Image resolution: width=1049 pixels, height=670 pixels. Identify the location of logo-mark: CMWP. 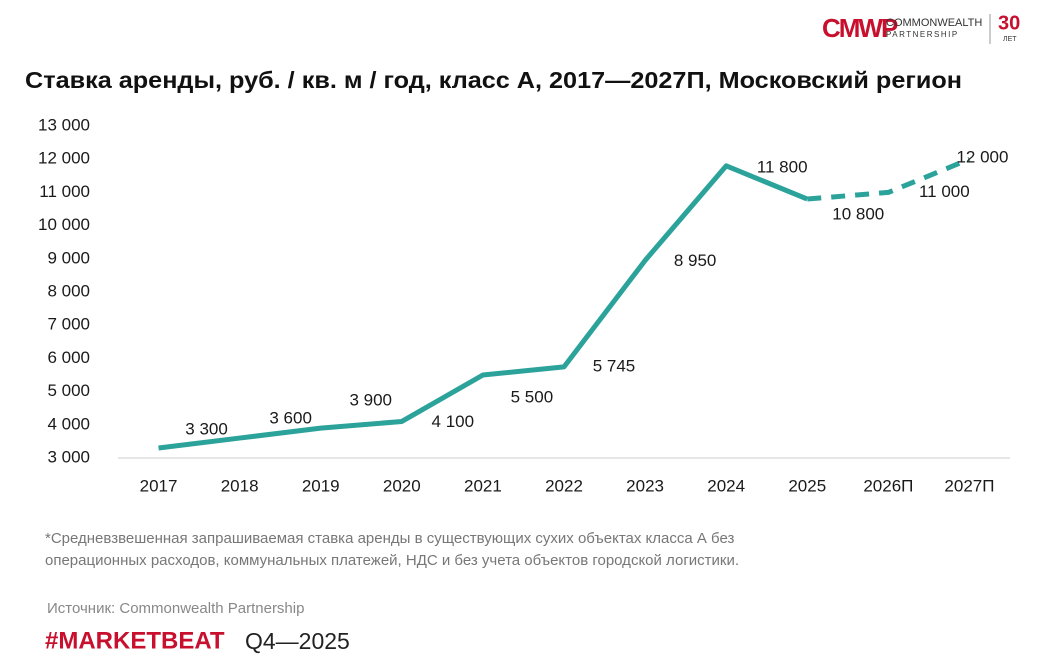
(860, 28).